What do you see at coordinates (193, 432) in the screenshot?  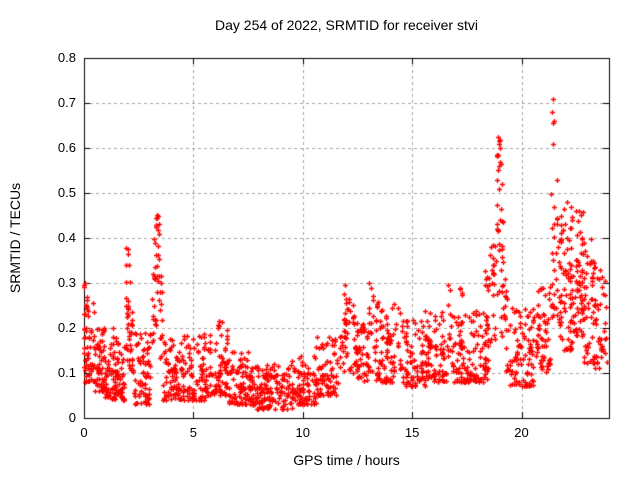 I see `x-tick-label: 5` at bounding box center [193, 432].